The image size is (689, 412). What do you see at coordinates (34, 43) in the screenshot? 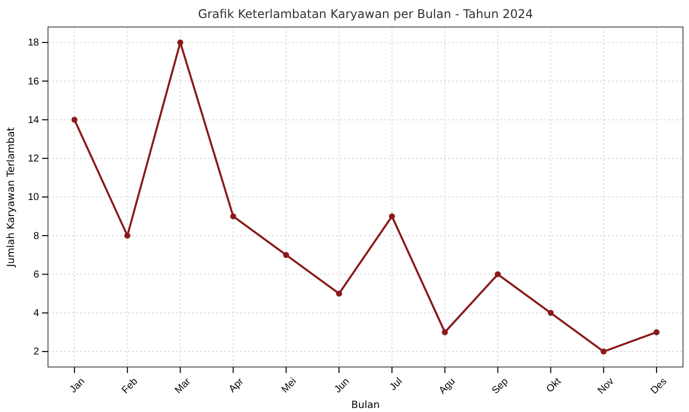
I see `y-tick-label: 18` at bounding box center [34, 43].